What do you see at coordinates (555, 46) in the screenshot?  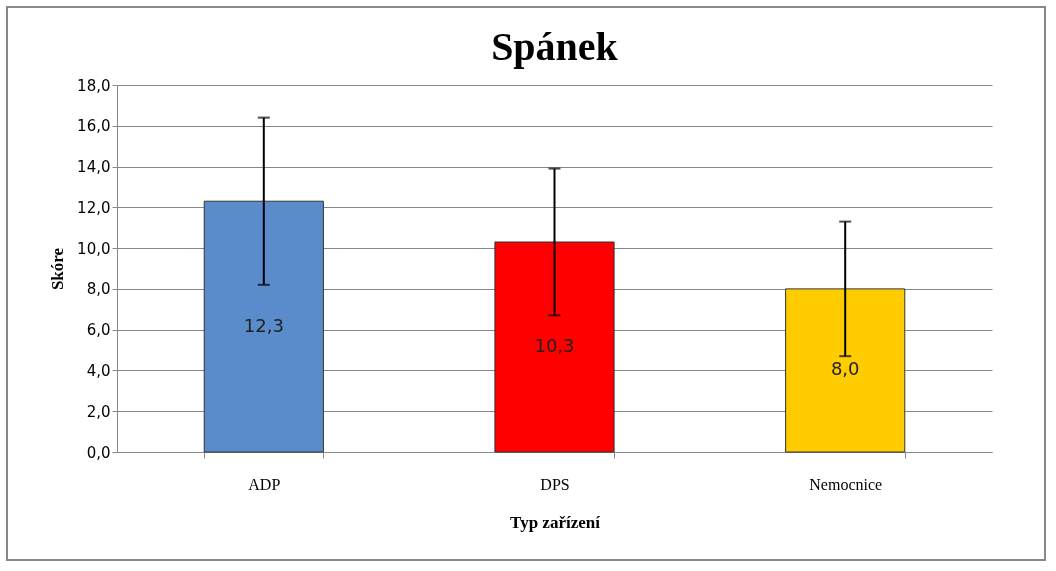 I see `chart-title: Spánek` at bounding box center [555, 46].